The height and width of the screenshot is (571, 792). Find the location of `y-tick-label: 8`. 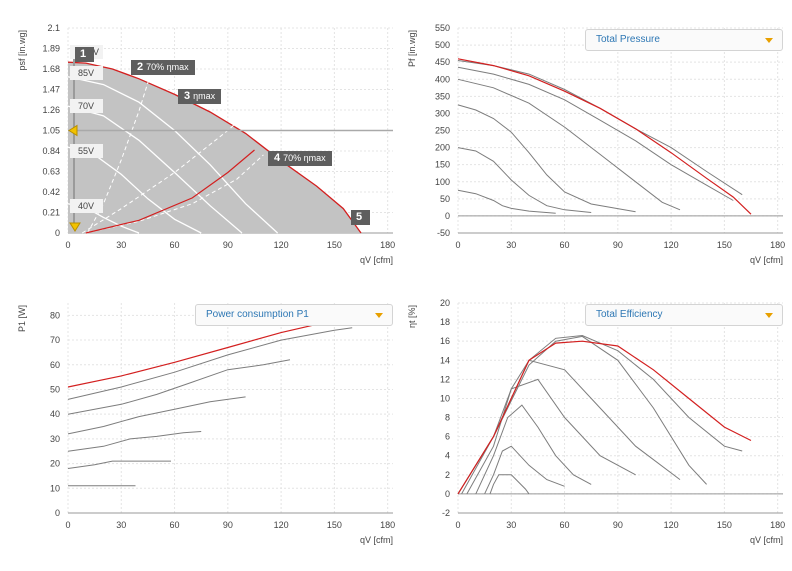

y-tick-label: 8 is located at coordinates (447, 418).